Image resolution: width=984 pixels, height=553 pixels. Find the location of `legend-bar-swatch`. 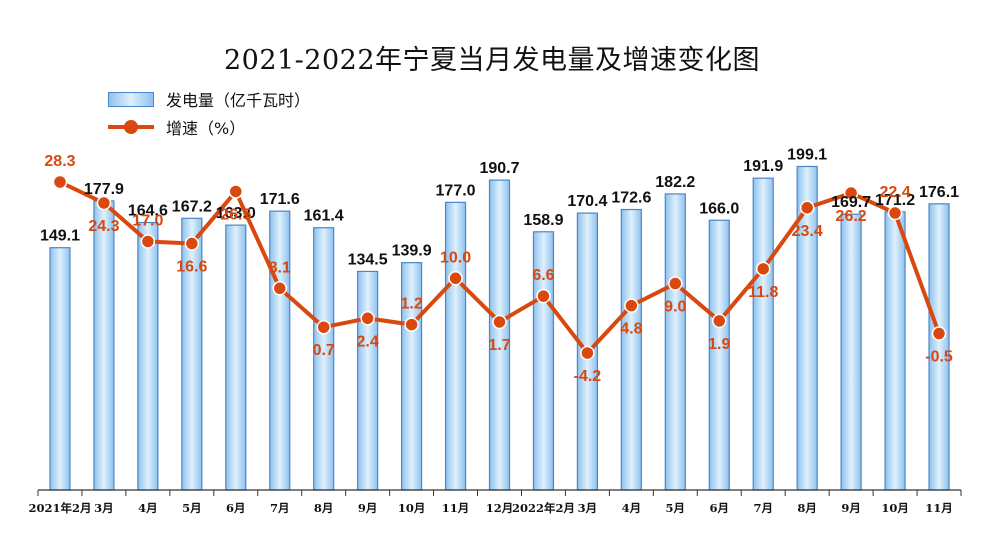

legend-bar-swatch is located at coordinates (131, 99).